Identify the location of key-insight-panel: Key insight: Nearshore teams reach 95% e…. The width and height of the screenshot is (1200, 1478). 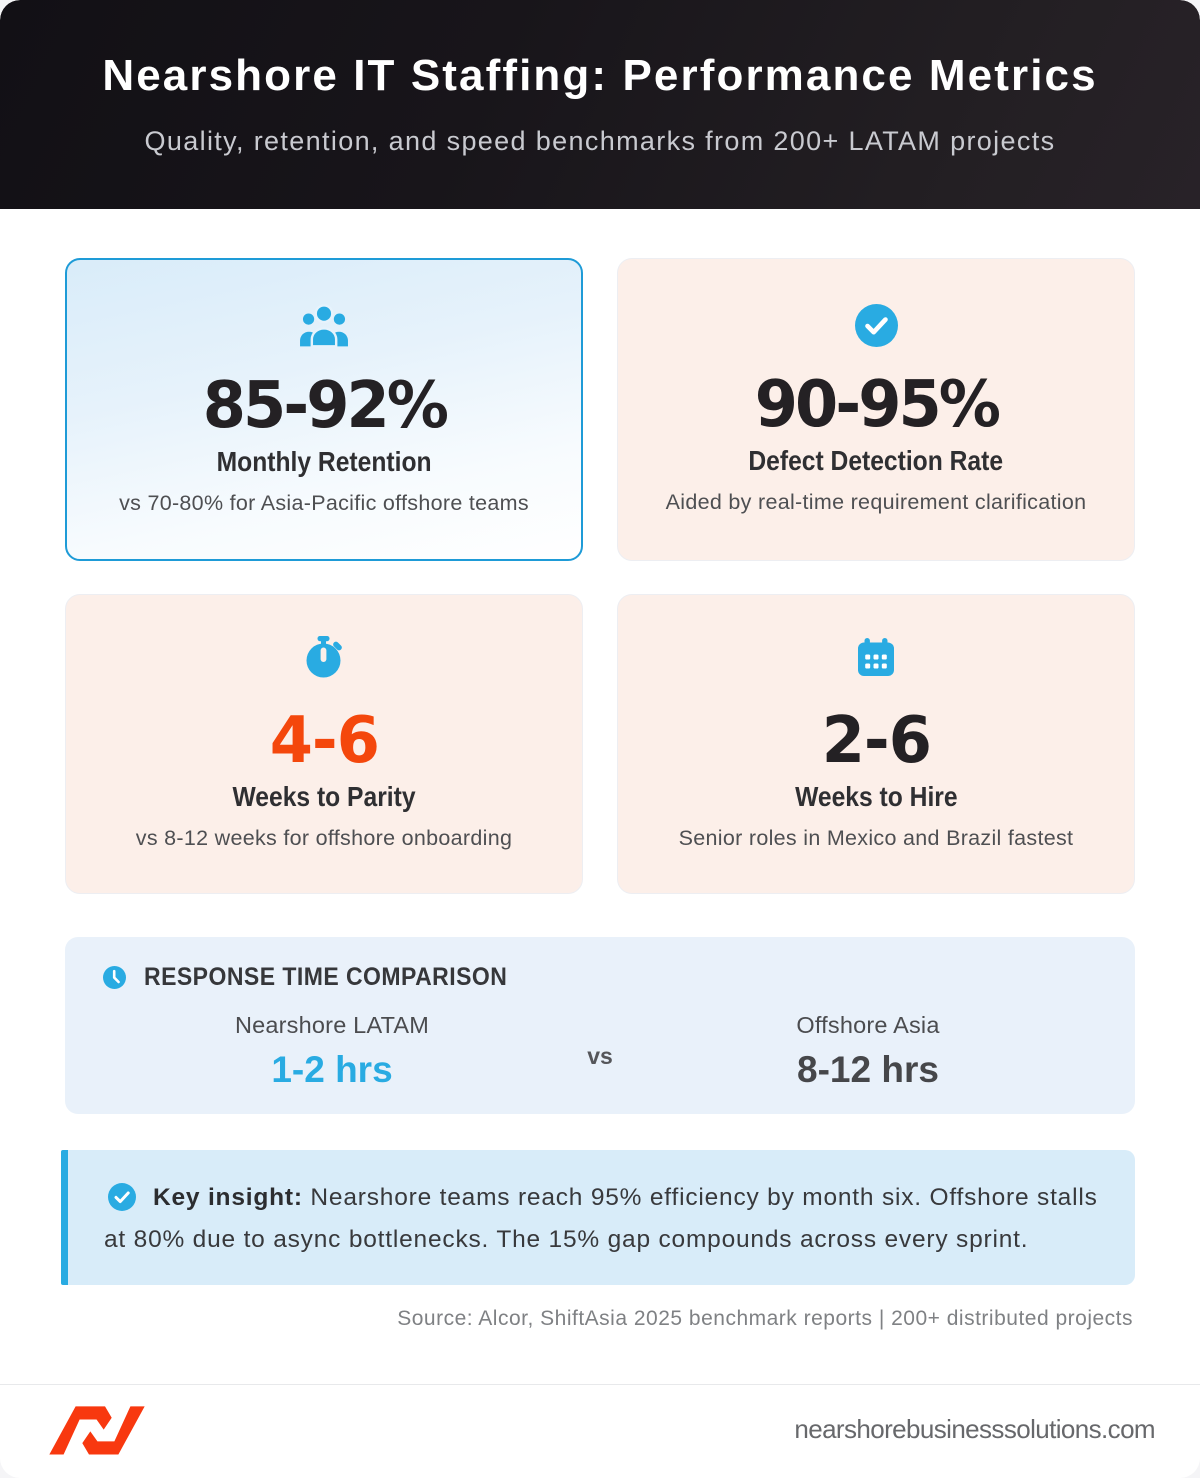
(598, 1217).